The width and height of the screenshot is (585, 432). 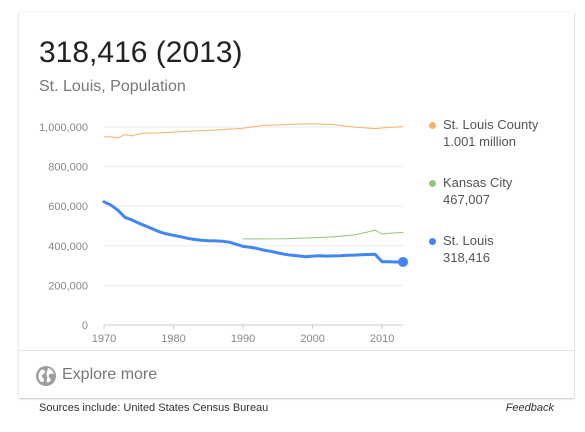 What do you see at coordinates (491, 124) in the screenshot?
I see `legend-name: St. Louis County` at bounding box center [491, 124].